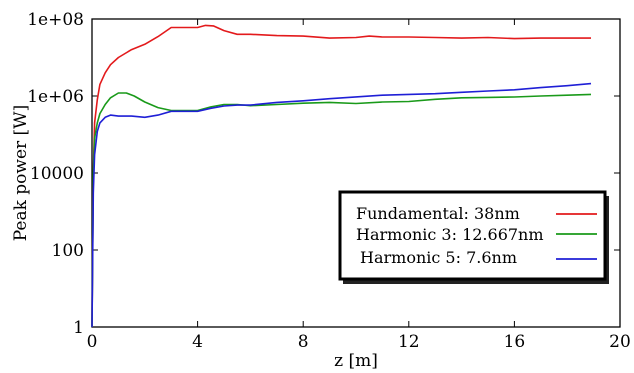 This screenshot has width=634, height=373. What do you see at coordinates (438, 257) in the screenshot?
I see `legend-label: Harmonic 5: 7.6nm` at bounding box center [438, 257].